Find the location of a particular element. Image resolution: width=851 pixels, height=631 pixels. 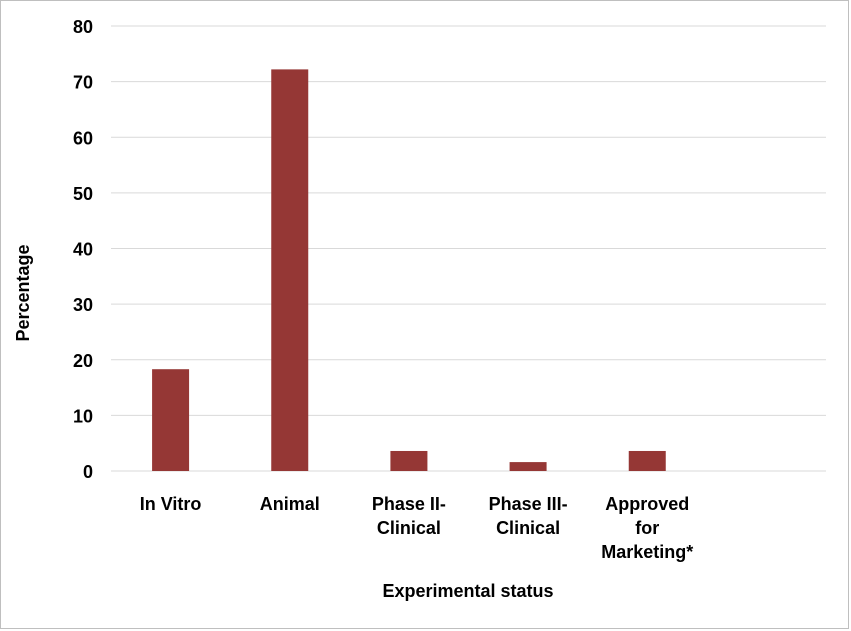

y-tick-label: 20 is located at coordinates (83, 361).